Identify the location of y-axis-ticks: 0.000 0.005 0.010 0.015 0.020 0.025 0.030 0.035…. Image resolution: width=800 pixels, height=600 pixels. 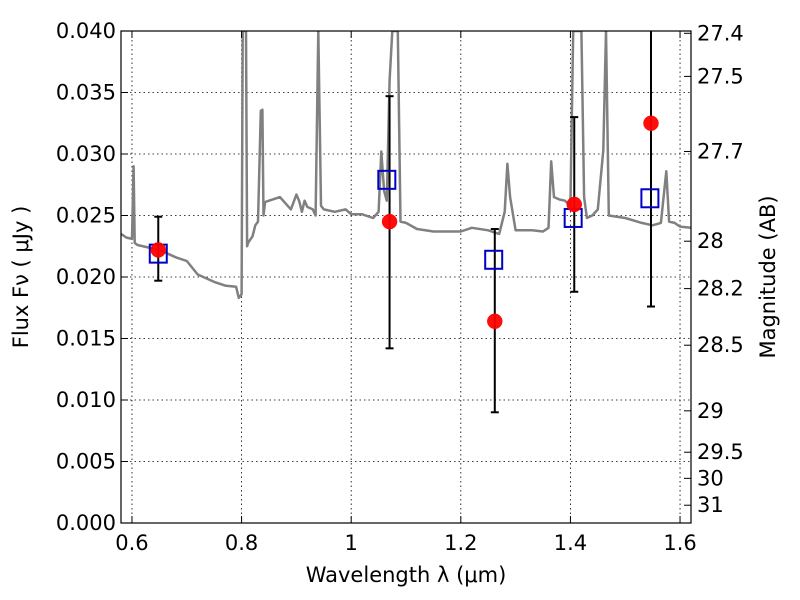
(92, 277).